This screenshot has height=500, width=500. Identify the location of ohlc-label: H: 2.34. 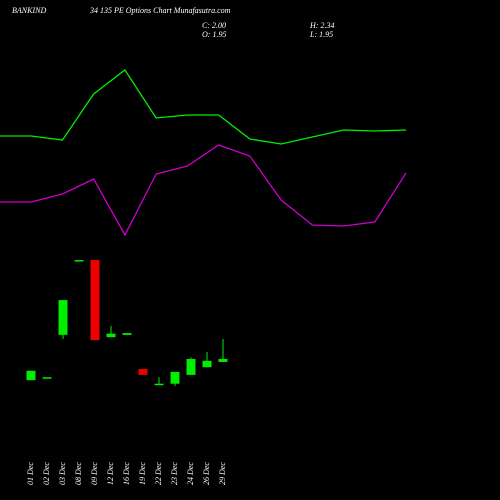
(321, 25).